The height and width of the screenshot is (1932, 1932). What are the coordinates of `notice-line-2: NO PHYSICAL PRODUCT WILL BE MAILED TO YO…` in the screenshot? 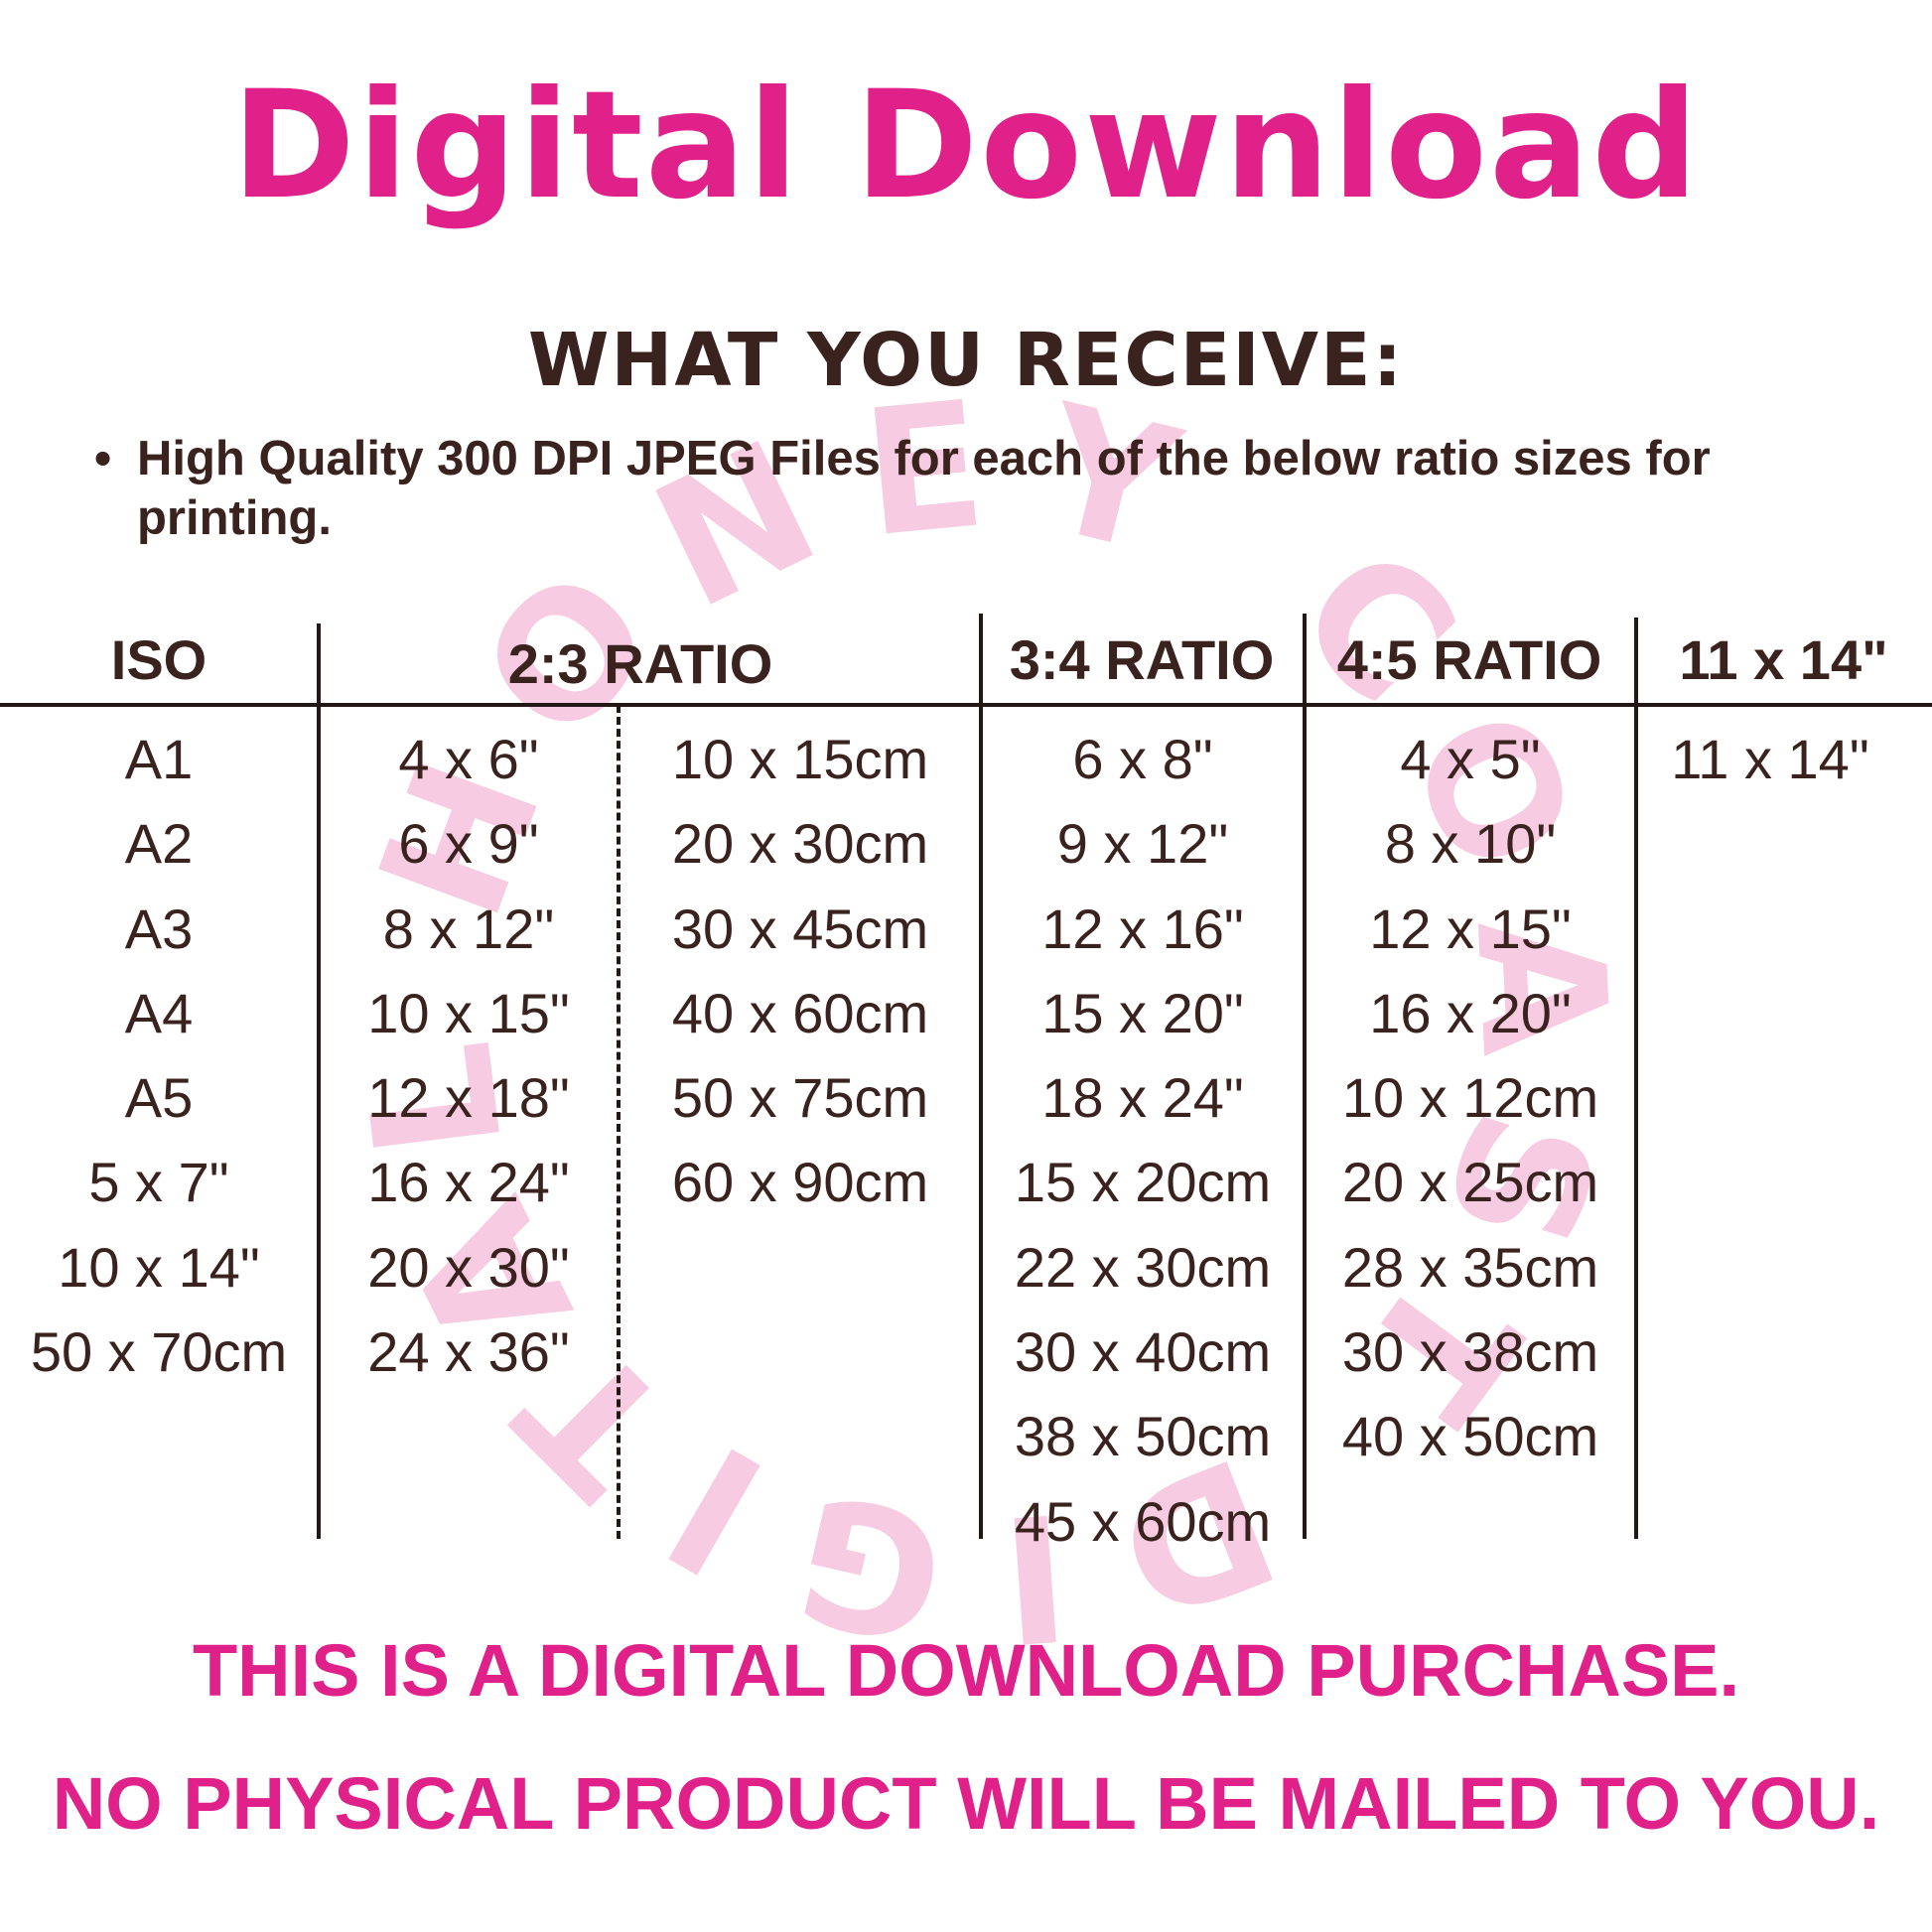 It's located at (966, 1804).